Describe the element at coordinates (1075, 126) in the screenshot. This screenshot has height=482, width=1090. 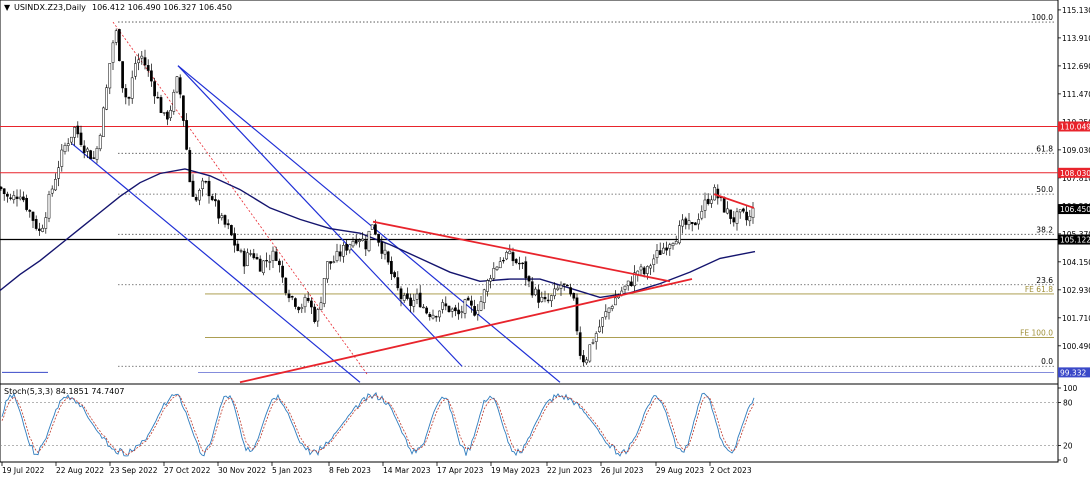
I see `resistance-110-tag: 110.049` at that location.